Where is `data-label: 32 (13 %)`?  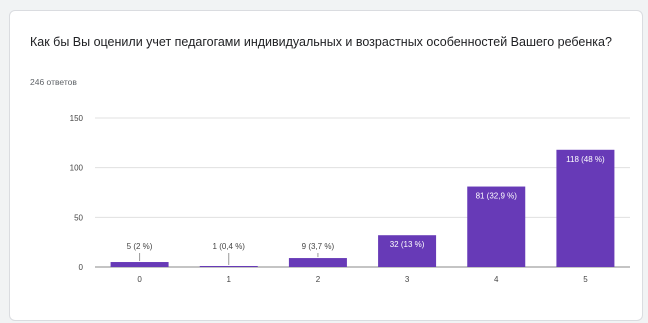
data-label: 32 (13 %) is located at coordinates (407, 244).